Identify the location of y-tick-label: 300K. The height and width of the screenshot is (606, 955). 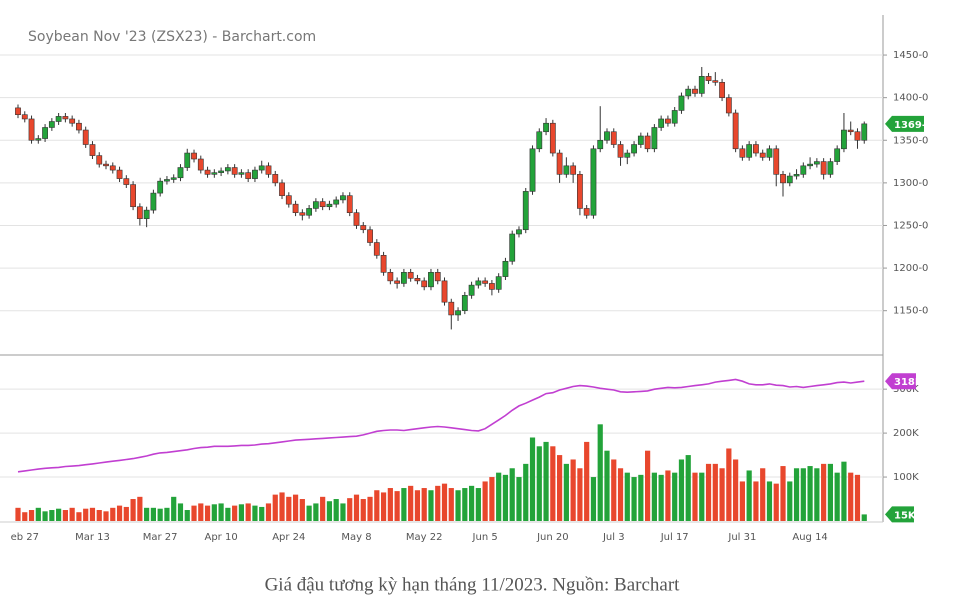
(906, 389).